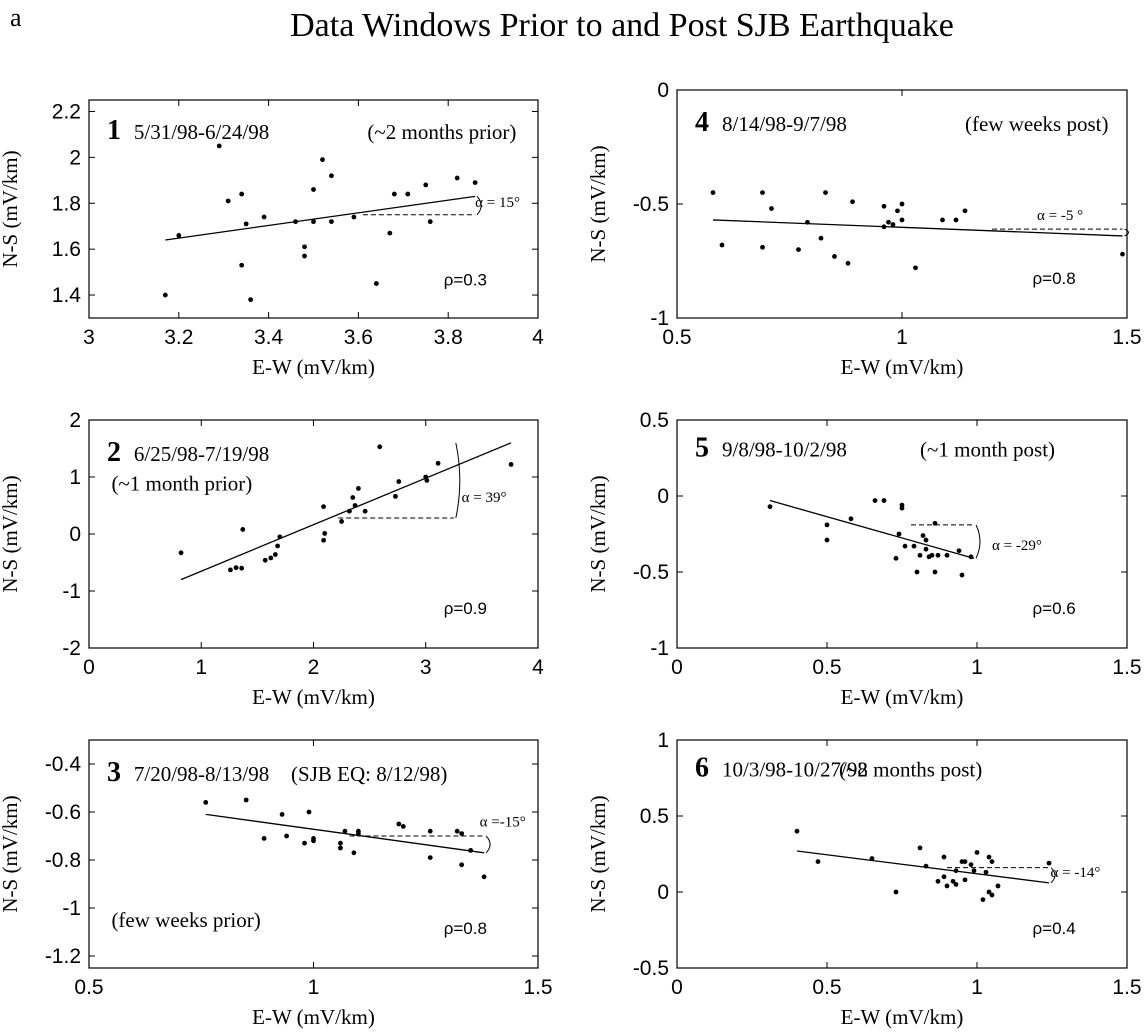  What do you see at coordinates (784, 124) in the screenshot?
I see `date-range-label: 8/14/98-9/7/98` at bounding box center [784, 124].